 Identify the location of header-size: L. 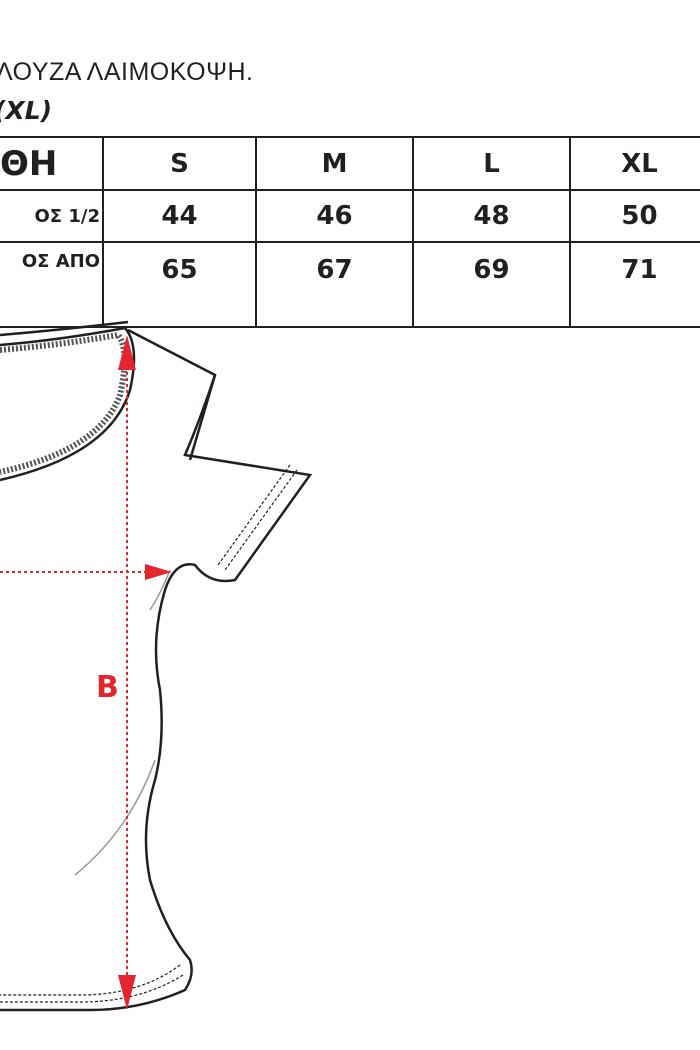
(491, 163).